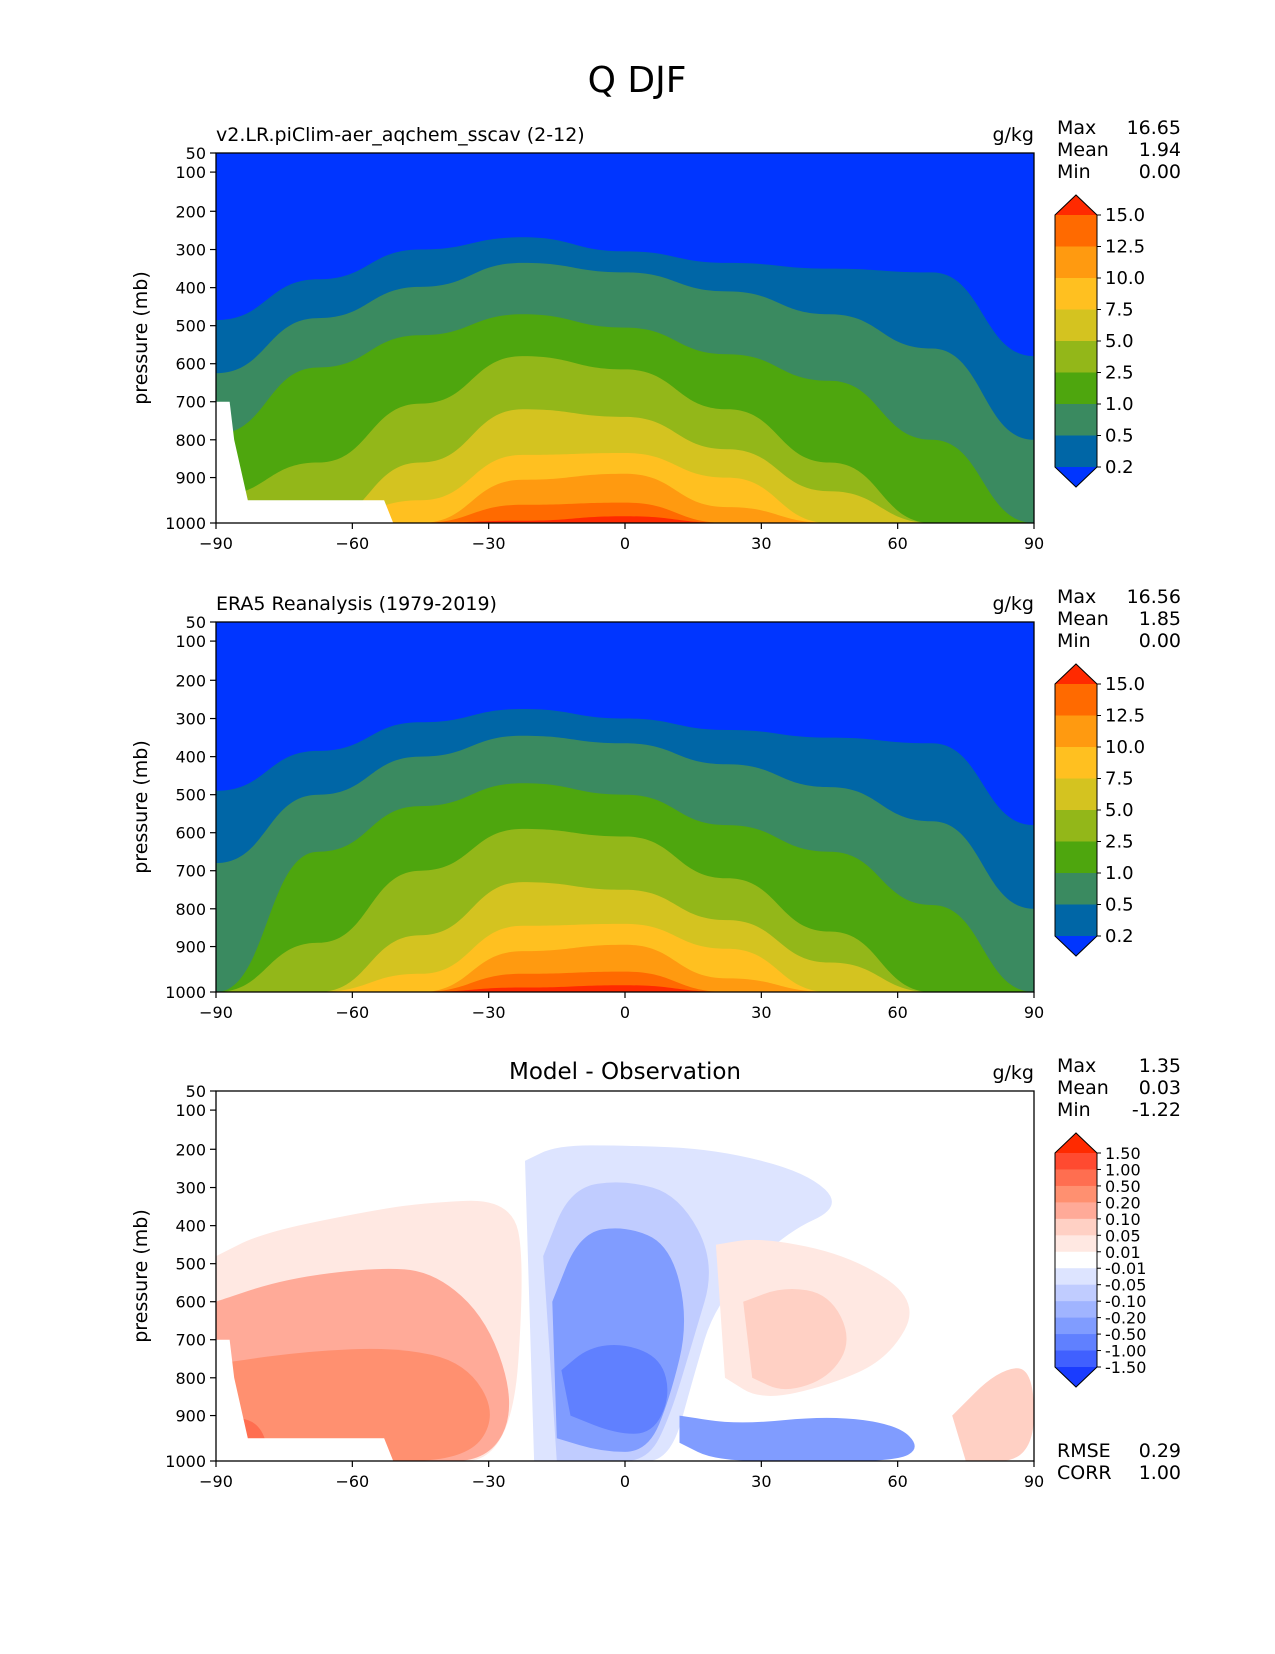 The image size is (1275, 1654). I want to click on stat-value: 1.94, so click(1160, 150).